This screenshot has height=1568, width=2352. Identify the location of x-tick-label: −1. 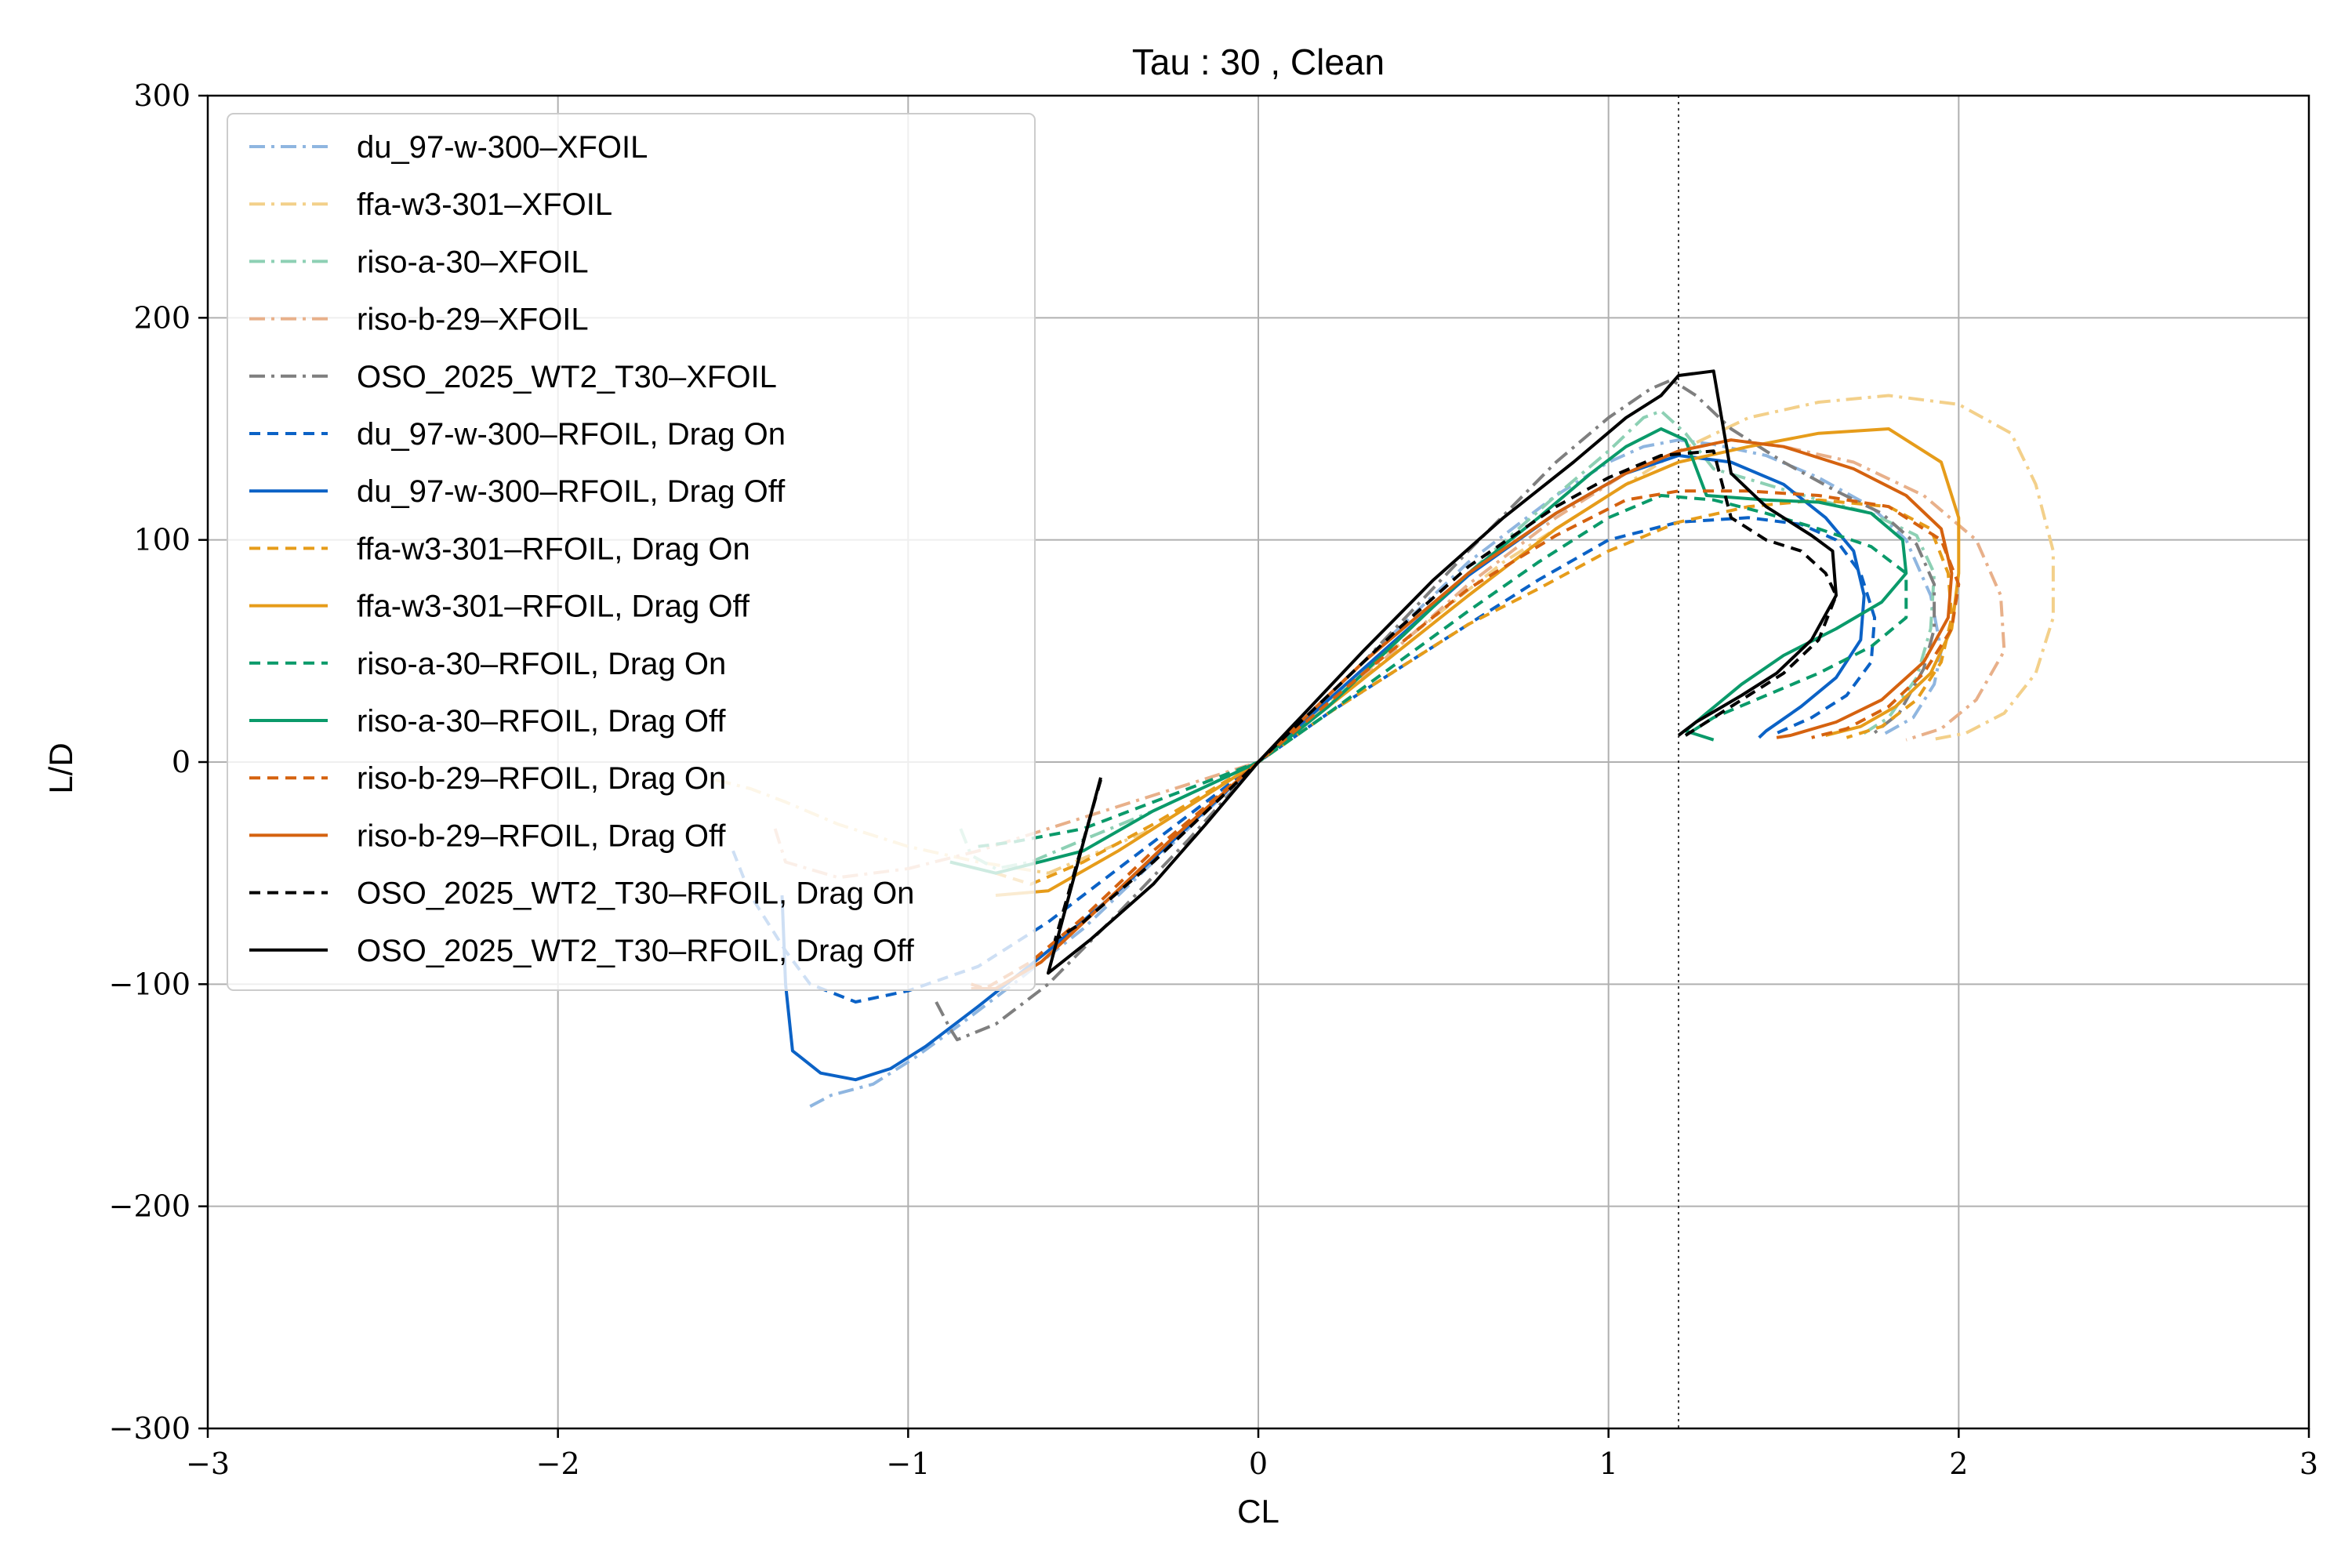
(908, 1463).